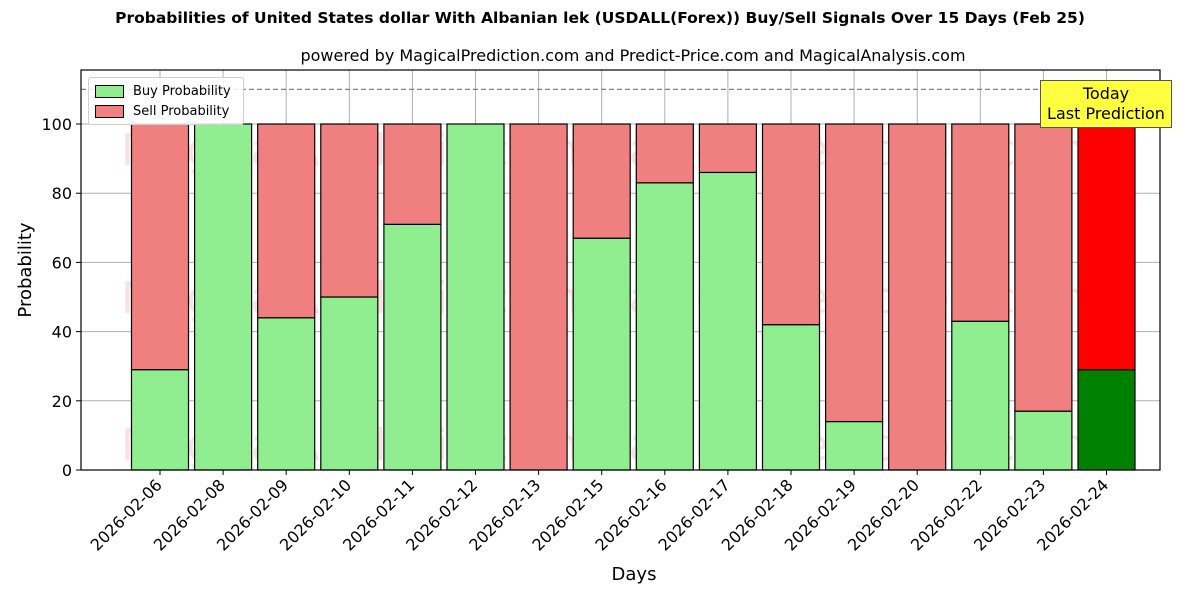  What do you see at coordinates (109, 91) in the screenshot?
I see `buy-swatch-icon` at bounding box center [109, 91].